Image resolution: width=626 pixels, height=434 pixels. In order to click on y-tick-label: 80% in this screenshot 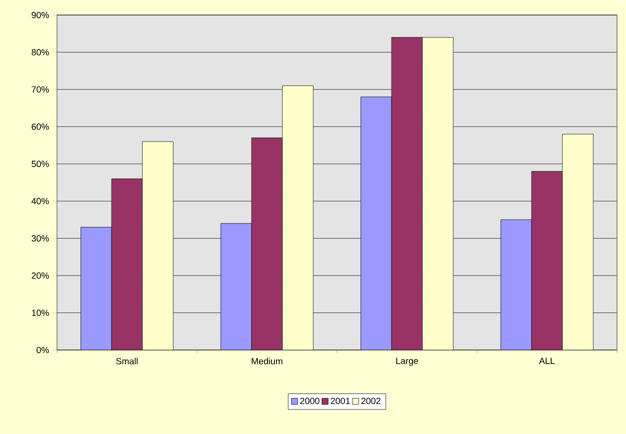, I will do `click(40, 52)`.